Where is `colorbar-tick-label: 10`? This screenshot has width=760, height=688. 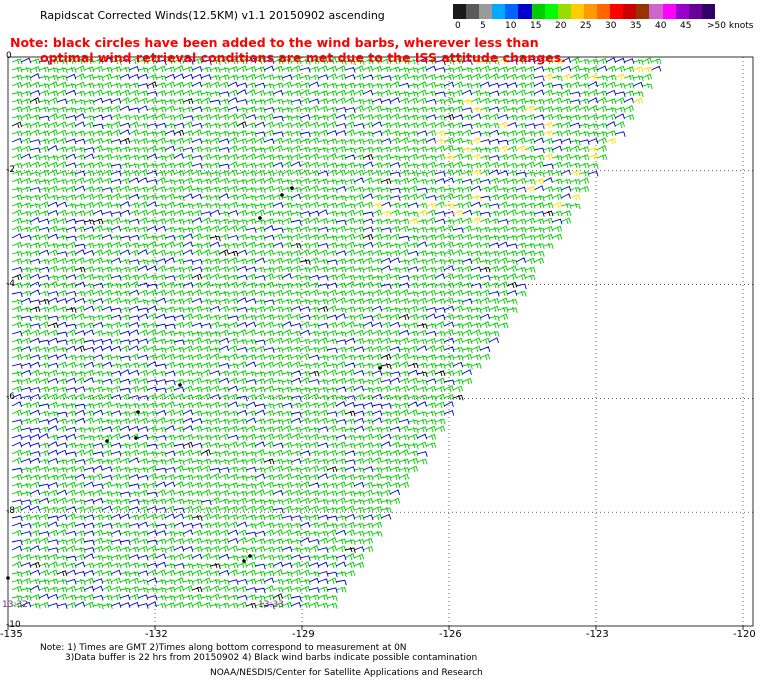
colorbar-tick-label: 10 is located at coordinates (511, 26).